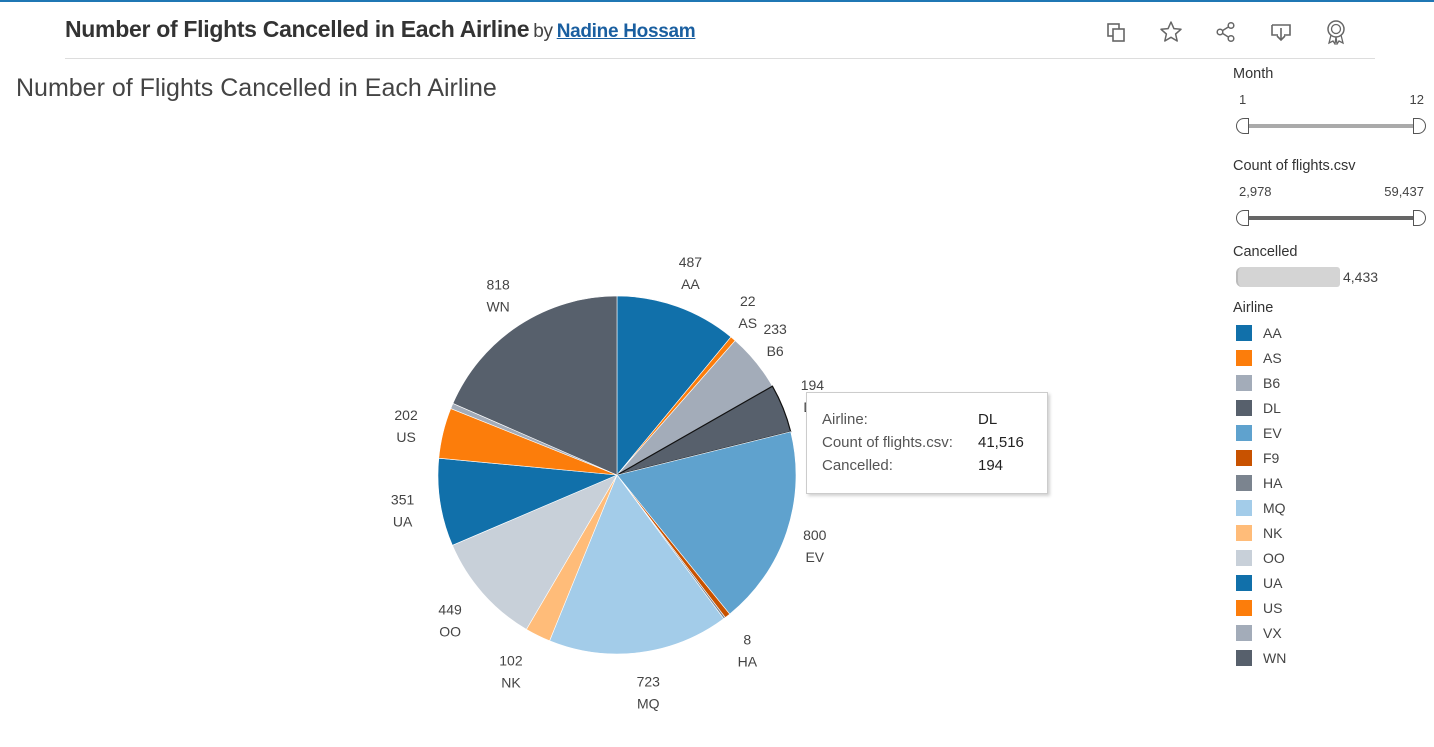 The image size is (1434, 747). Describe the element at coordinates (1419, 218) in the screenshot. I see `count-slider-max-handle` at that location.